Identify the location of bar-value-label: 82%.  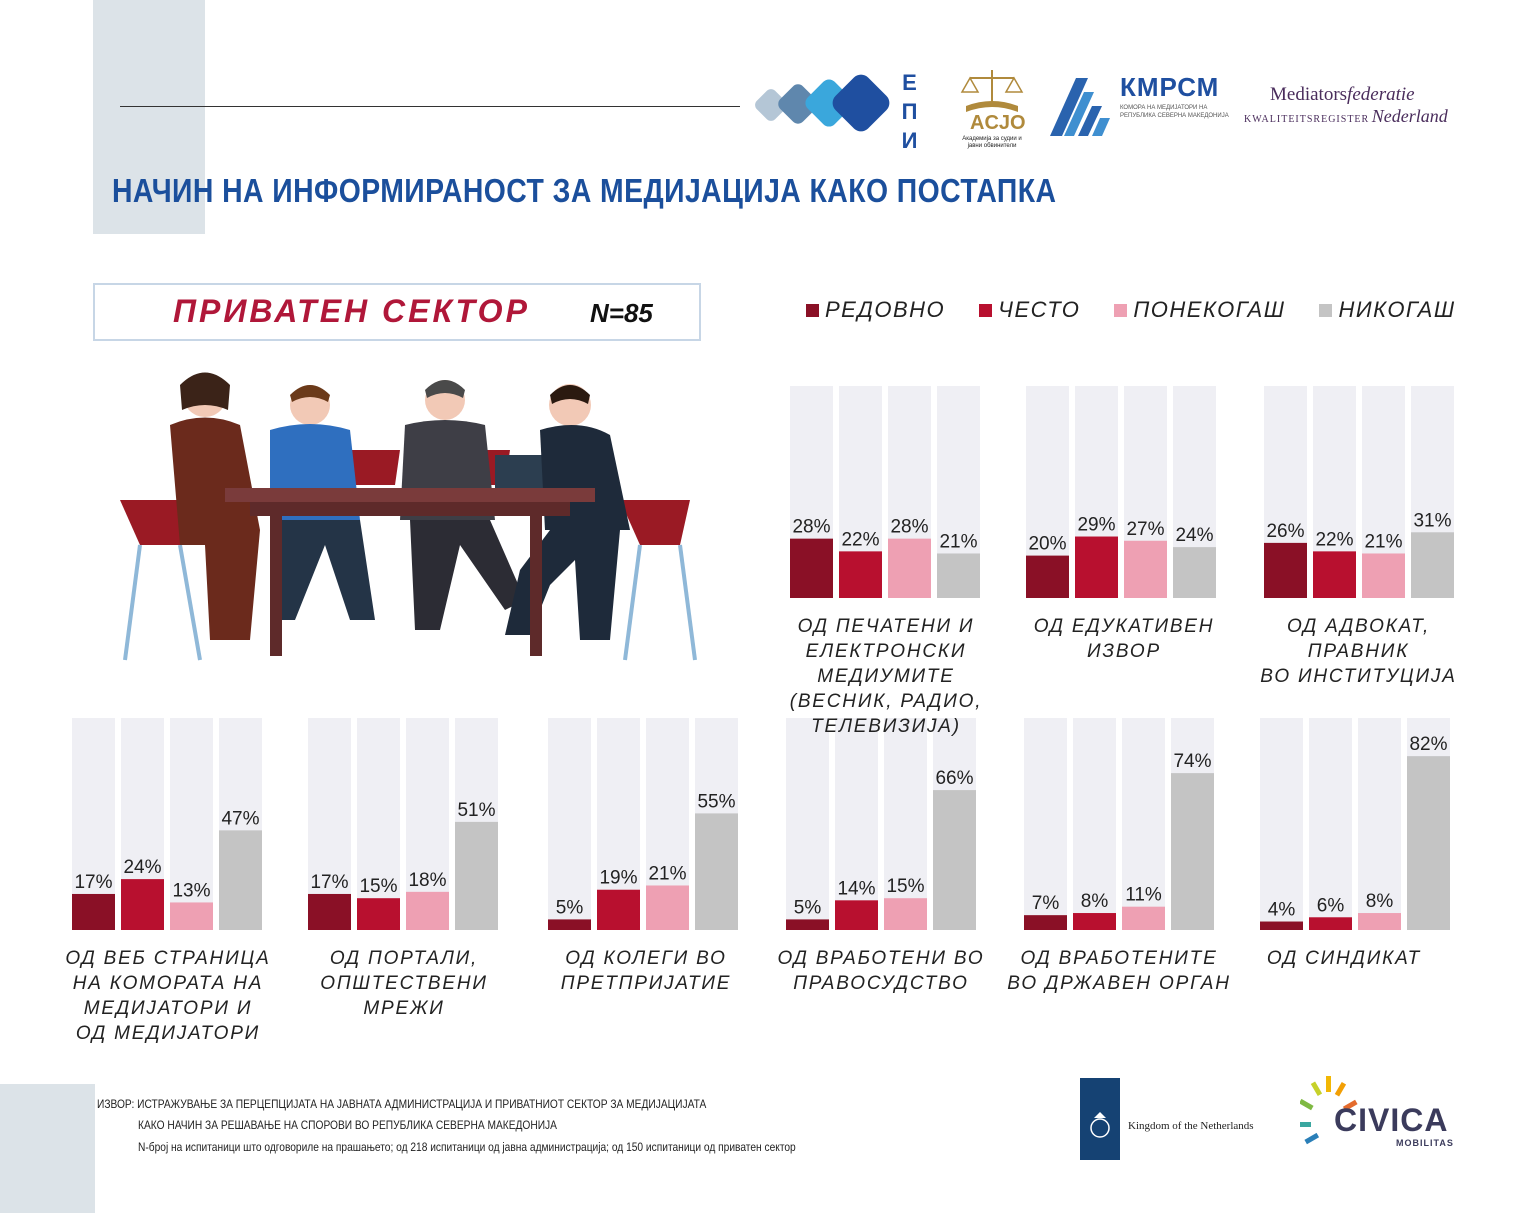
(1428, 744).